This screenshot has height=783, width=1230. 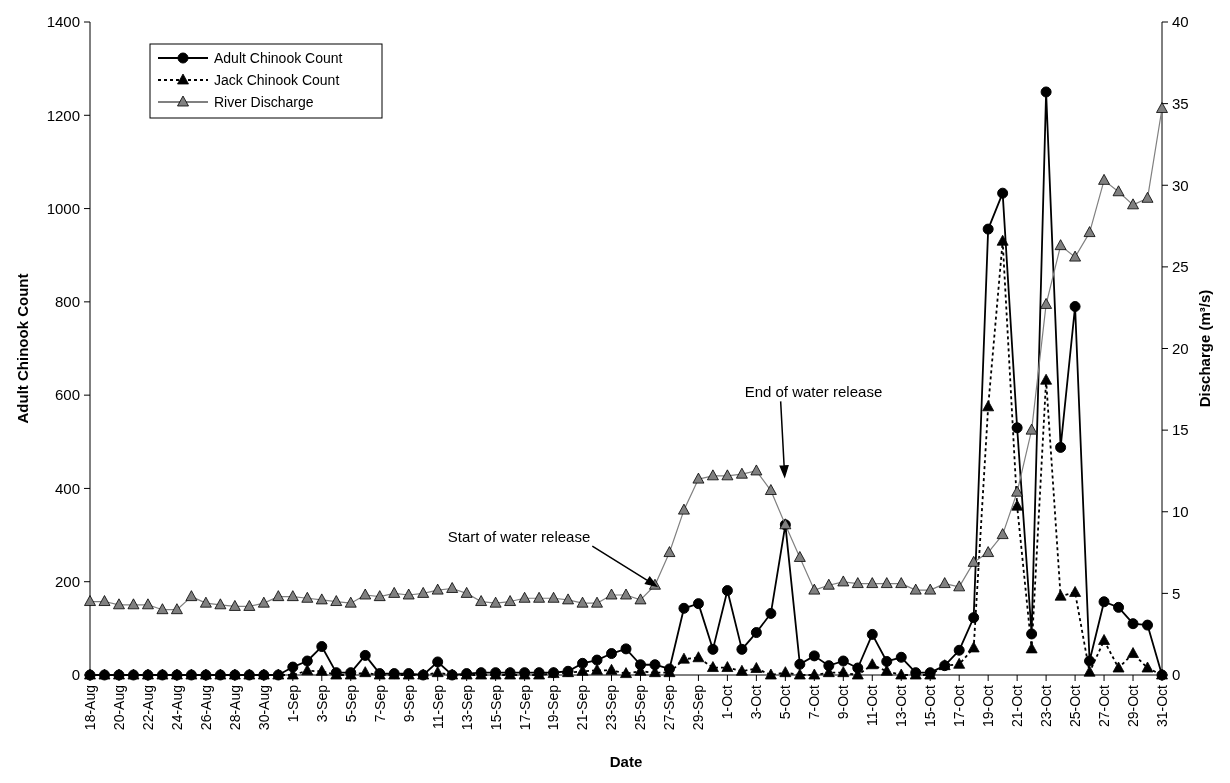 What do you see at coordinates (1180, 267) in the screenshot?
I see `y2-tick-label: 25` at bounding box center [1180, 267].